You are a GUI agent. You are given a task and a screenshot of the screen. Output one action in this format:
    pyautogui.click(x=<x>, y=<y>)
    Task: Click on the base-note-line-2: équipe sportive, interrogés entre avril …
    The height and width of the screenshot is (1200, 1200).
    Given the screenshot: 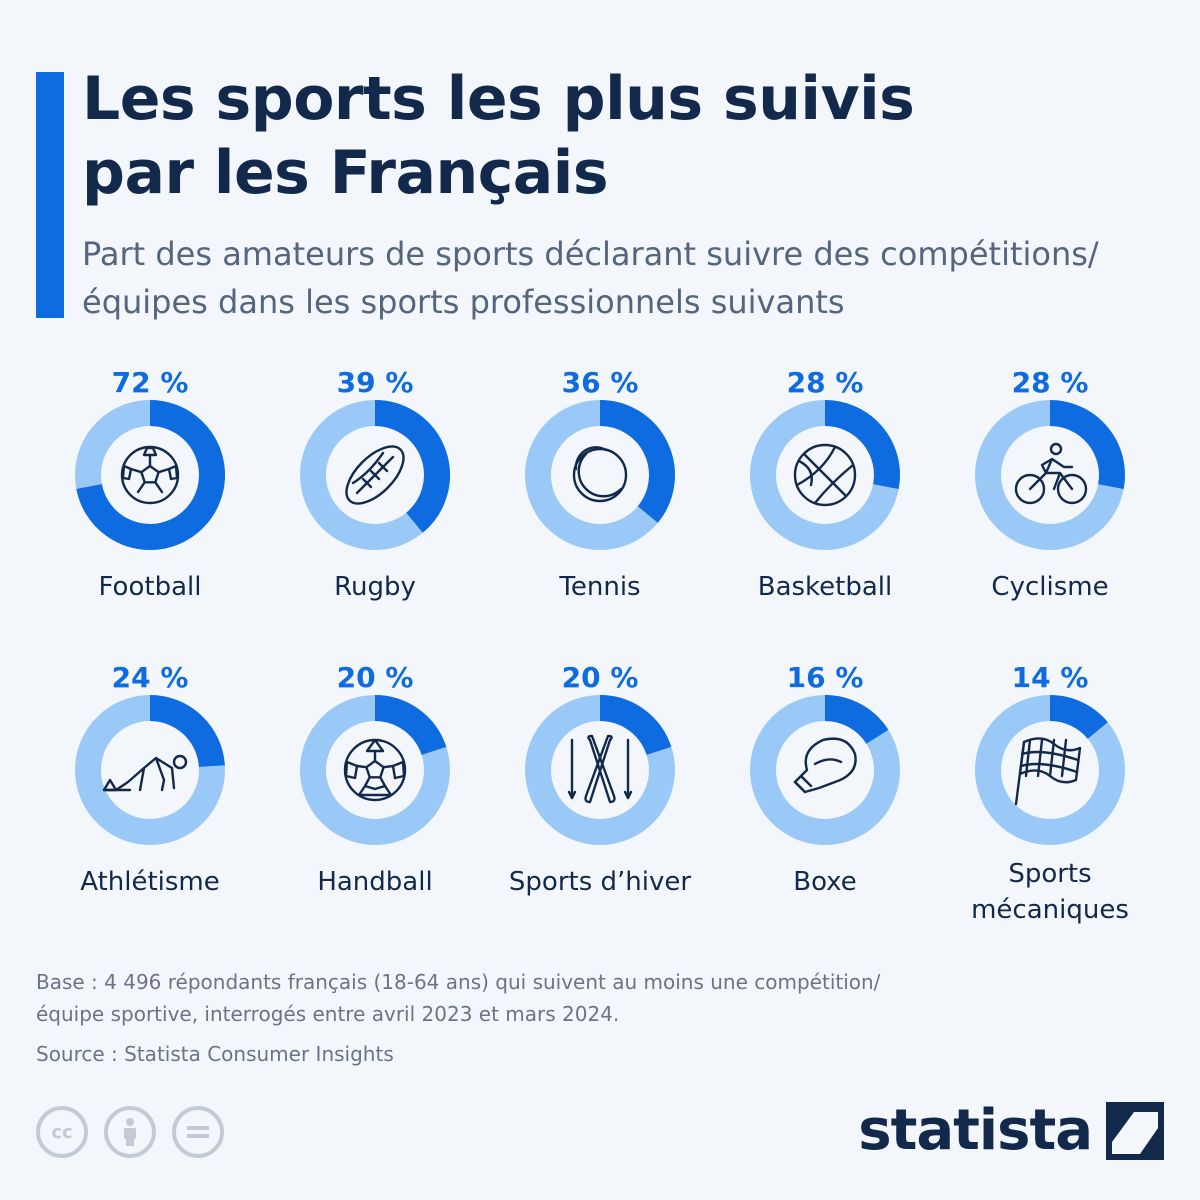 What is the action you would take?
    pyautogui.click(x=328, y=1014)
    